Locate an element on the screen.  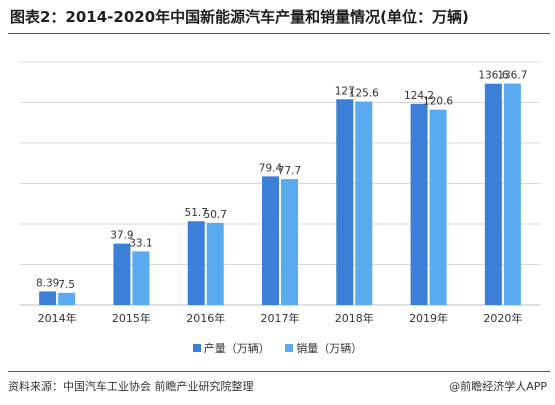
data-label-sales: 77.7 is located at coordinates (289, 171).